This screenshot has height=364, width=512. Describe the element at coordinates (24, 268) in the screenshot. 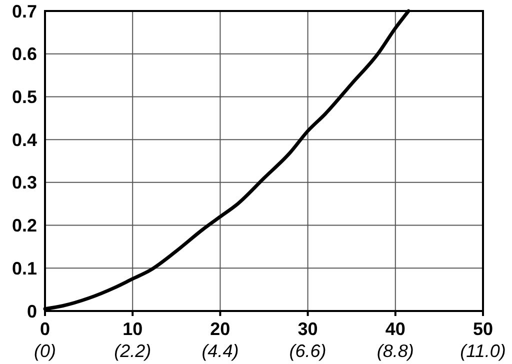

I see `y-tick-label: 0.1` at that location.